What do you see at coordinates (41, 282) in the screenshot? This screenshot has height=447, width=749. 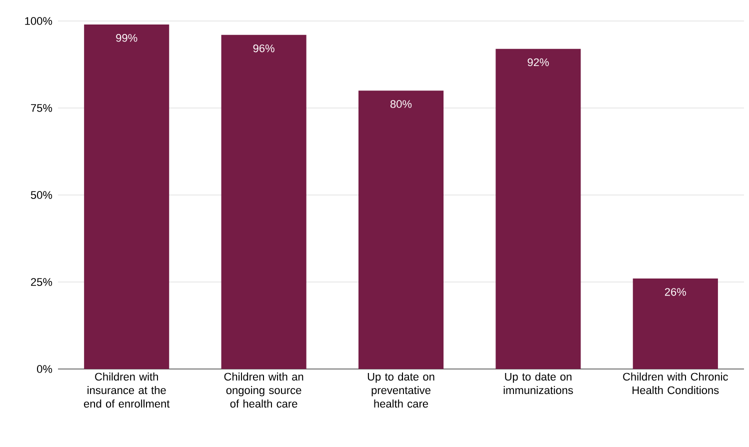 I see `y-tick-label: 25%` at bounding box center [41, 282].